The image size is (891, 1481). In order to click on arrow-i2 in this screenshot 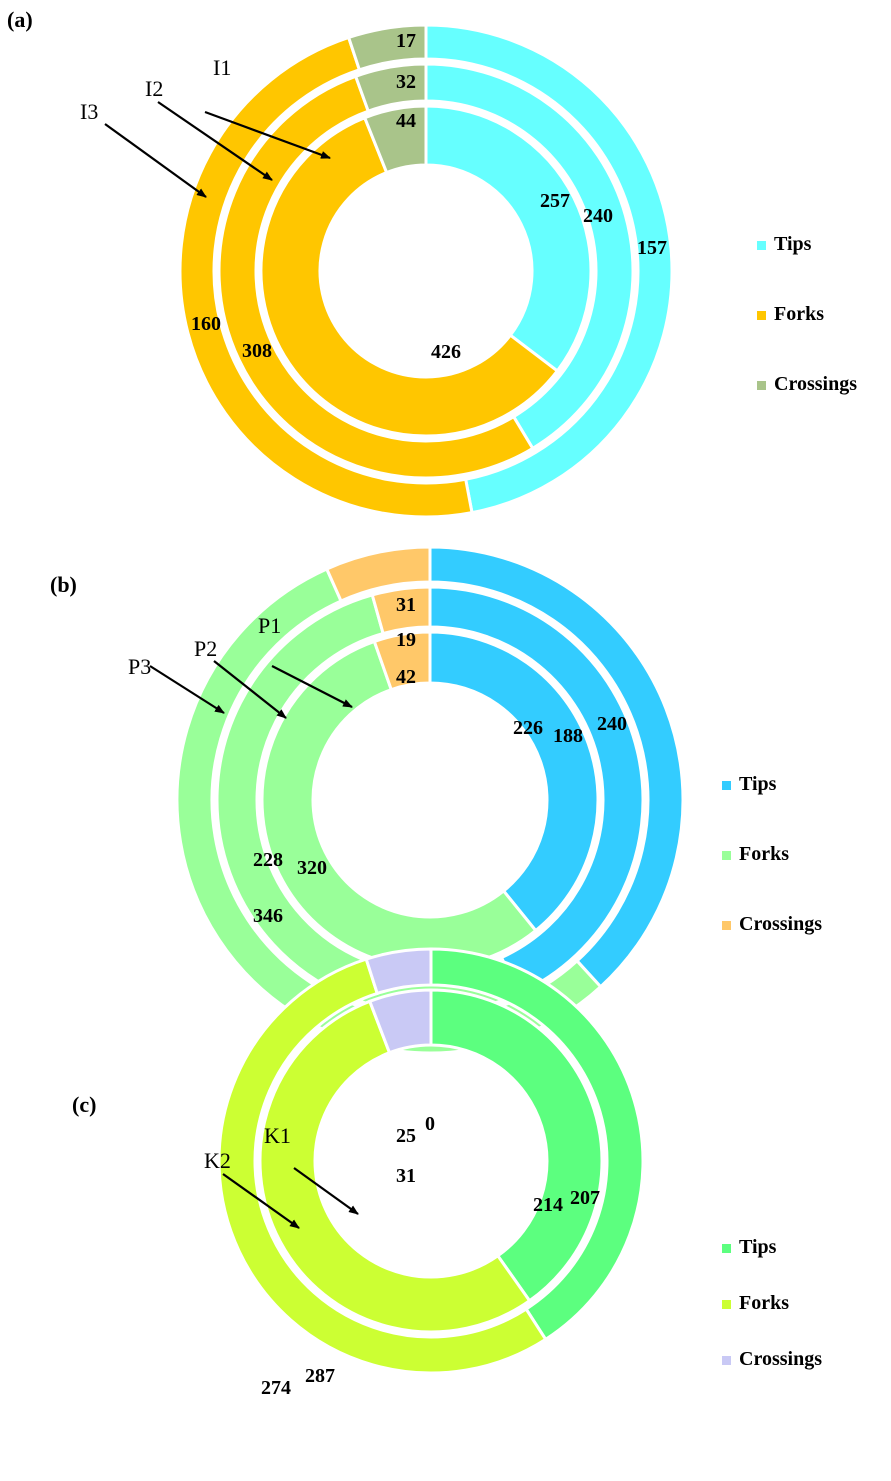, I will do `click(215, 141)`.